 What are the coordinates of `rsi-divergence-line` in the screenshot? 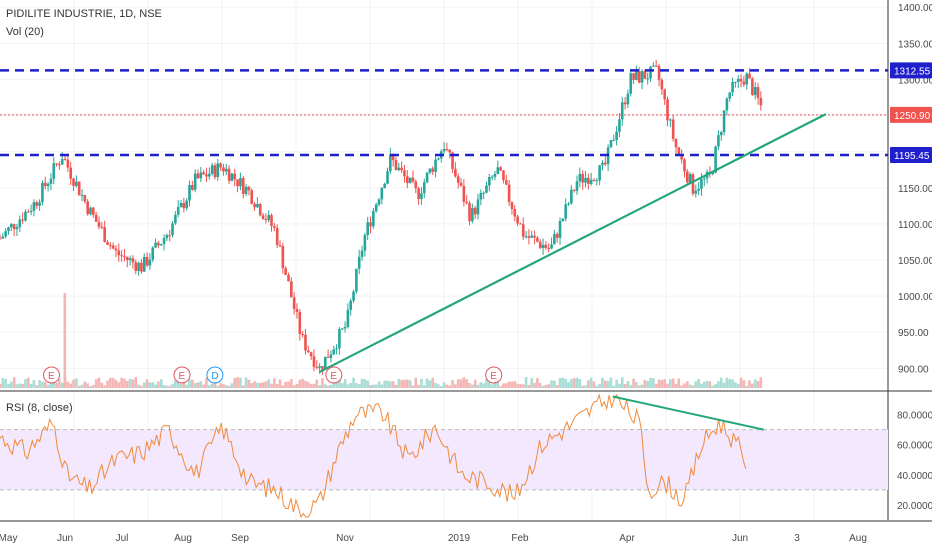 It's located at (688, 413).